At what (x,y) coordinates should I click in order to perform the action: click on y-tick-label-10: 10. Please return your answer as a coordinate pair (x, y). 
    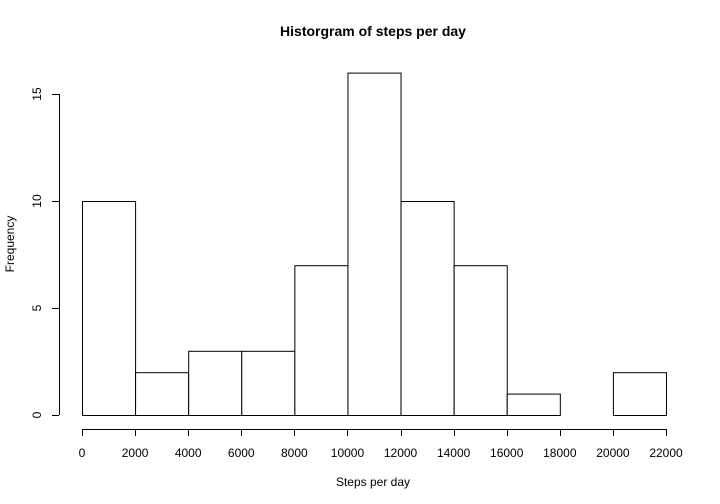
    Looking at the image, I should click on (37, 201).